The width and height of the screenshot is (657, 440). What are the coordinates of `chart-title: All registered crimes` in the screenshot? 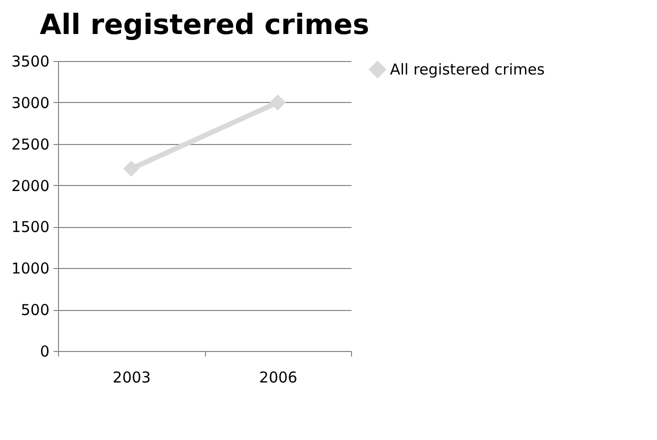 It's located at (205, 24).